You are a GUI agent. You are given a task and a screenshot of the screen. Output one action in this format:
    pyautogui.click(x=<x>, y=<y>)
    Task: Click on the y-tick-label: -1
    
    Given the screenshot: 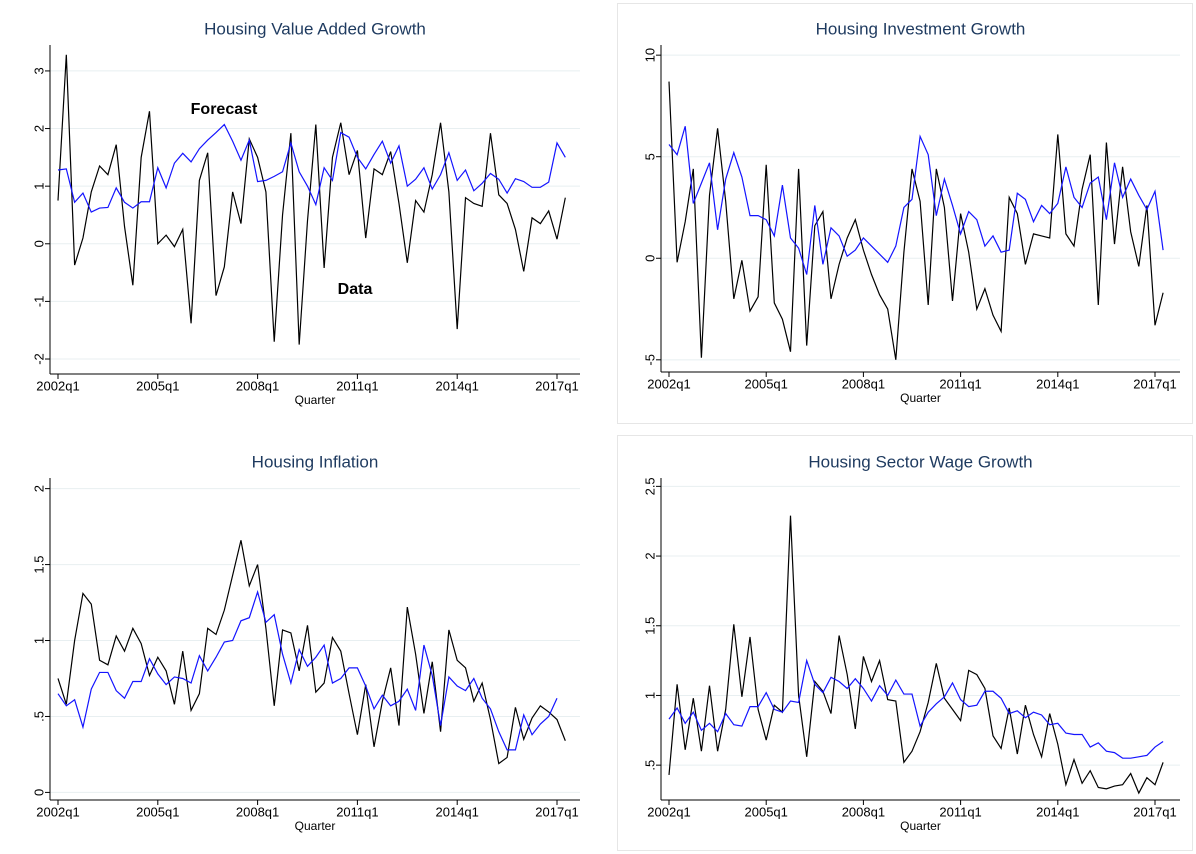 What is the action you would take?
    pyautogui.click(x=38, y=302)
    